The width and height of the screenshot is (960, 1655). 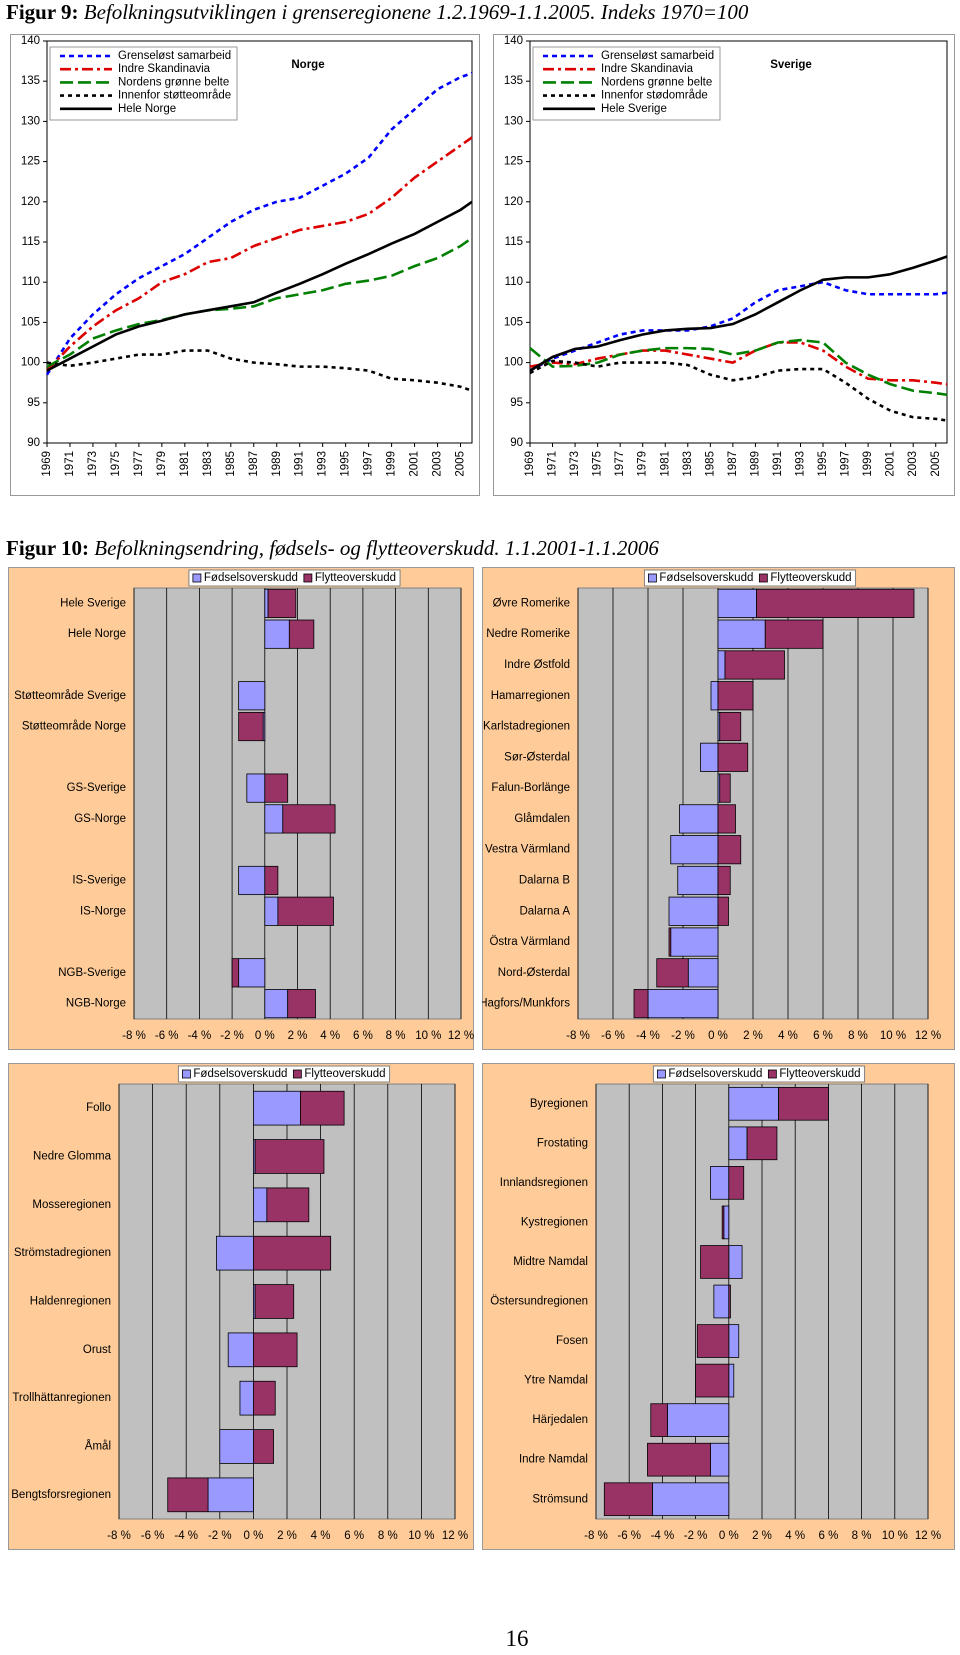 What do you see at coordinates (139, 464) in the screenshot?
I see `x-tick-label: 1977` at bounding box center [139, 464].